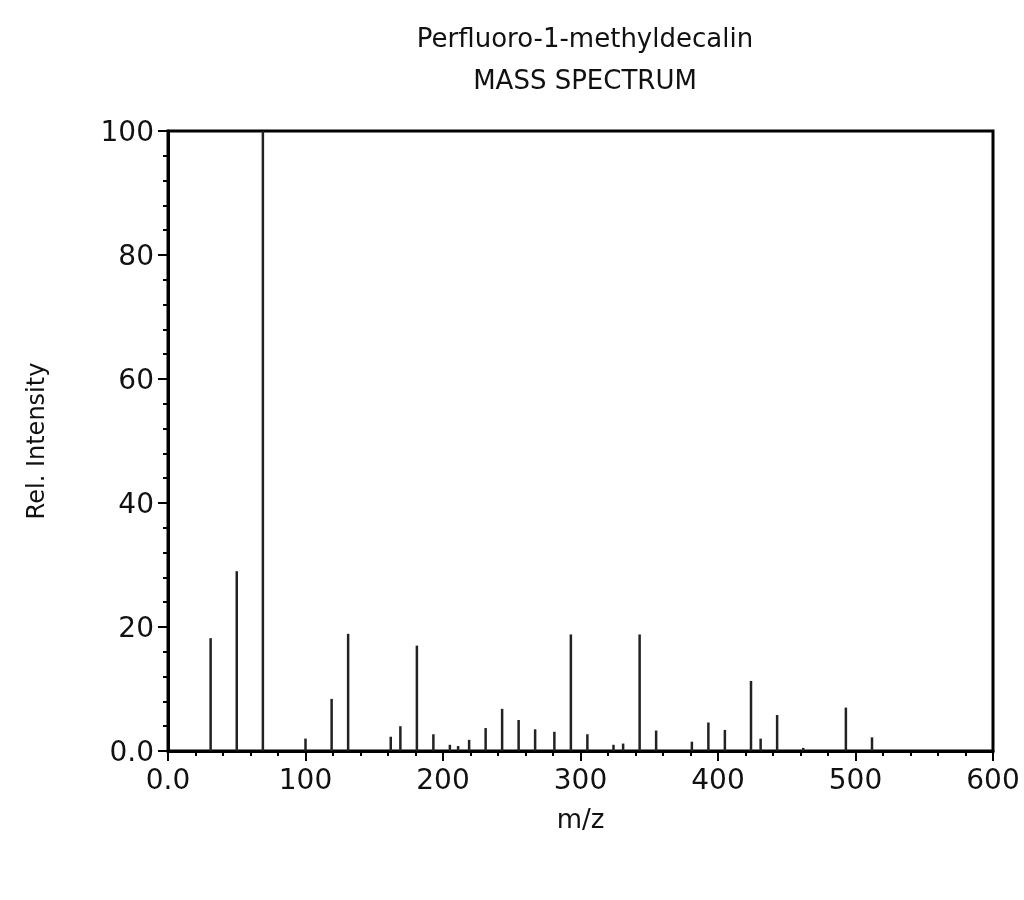 The height and width of the screenshot is (900, 1024). Describe the element at coordinates (855, 779) in the screenshot. I see `x-tick-label: 500` at that location.